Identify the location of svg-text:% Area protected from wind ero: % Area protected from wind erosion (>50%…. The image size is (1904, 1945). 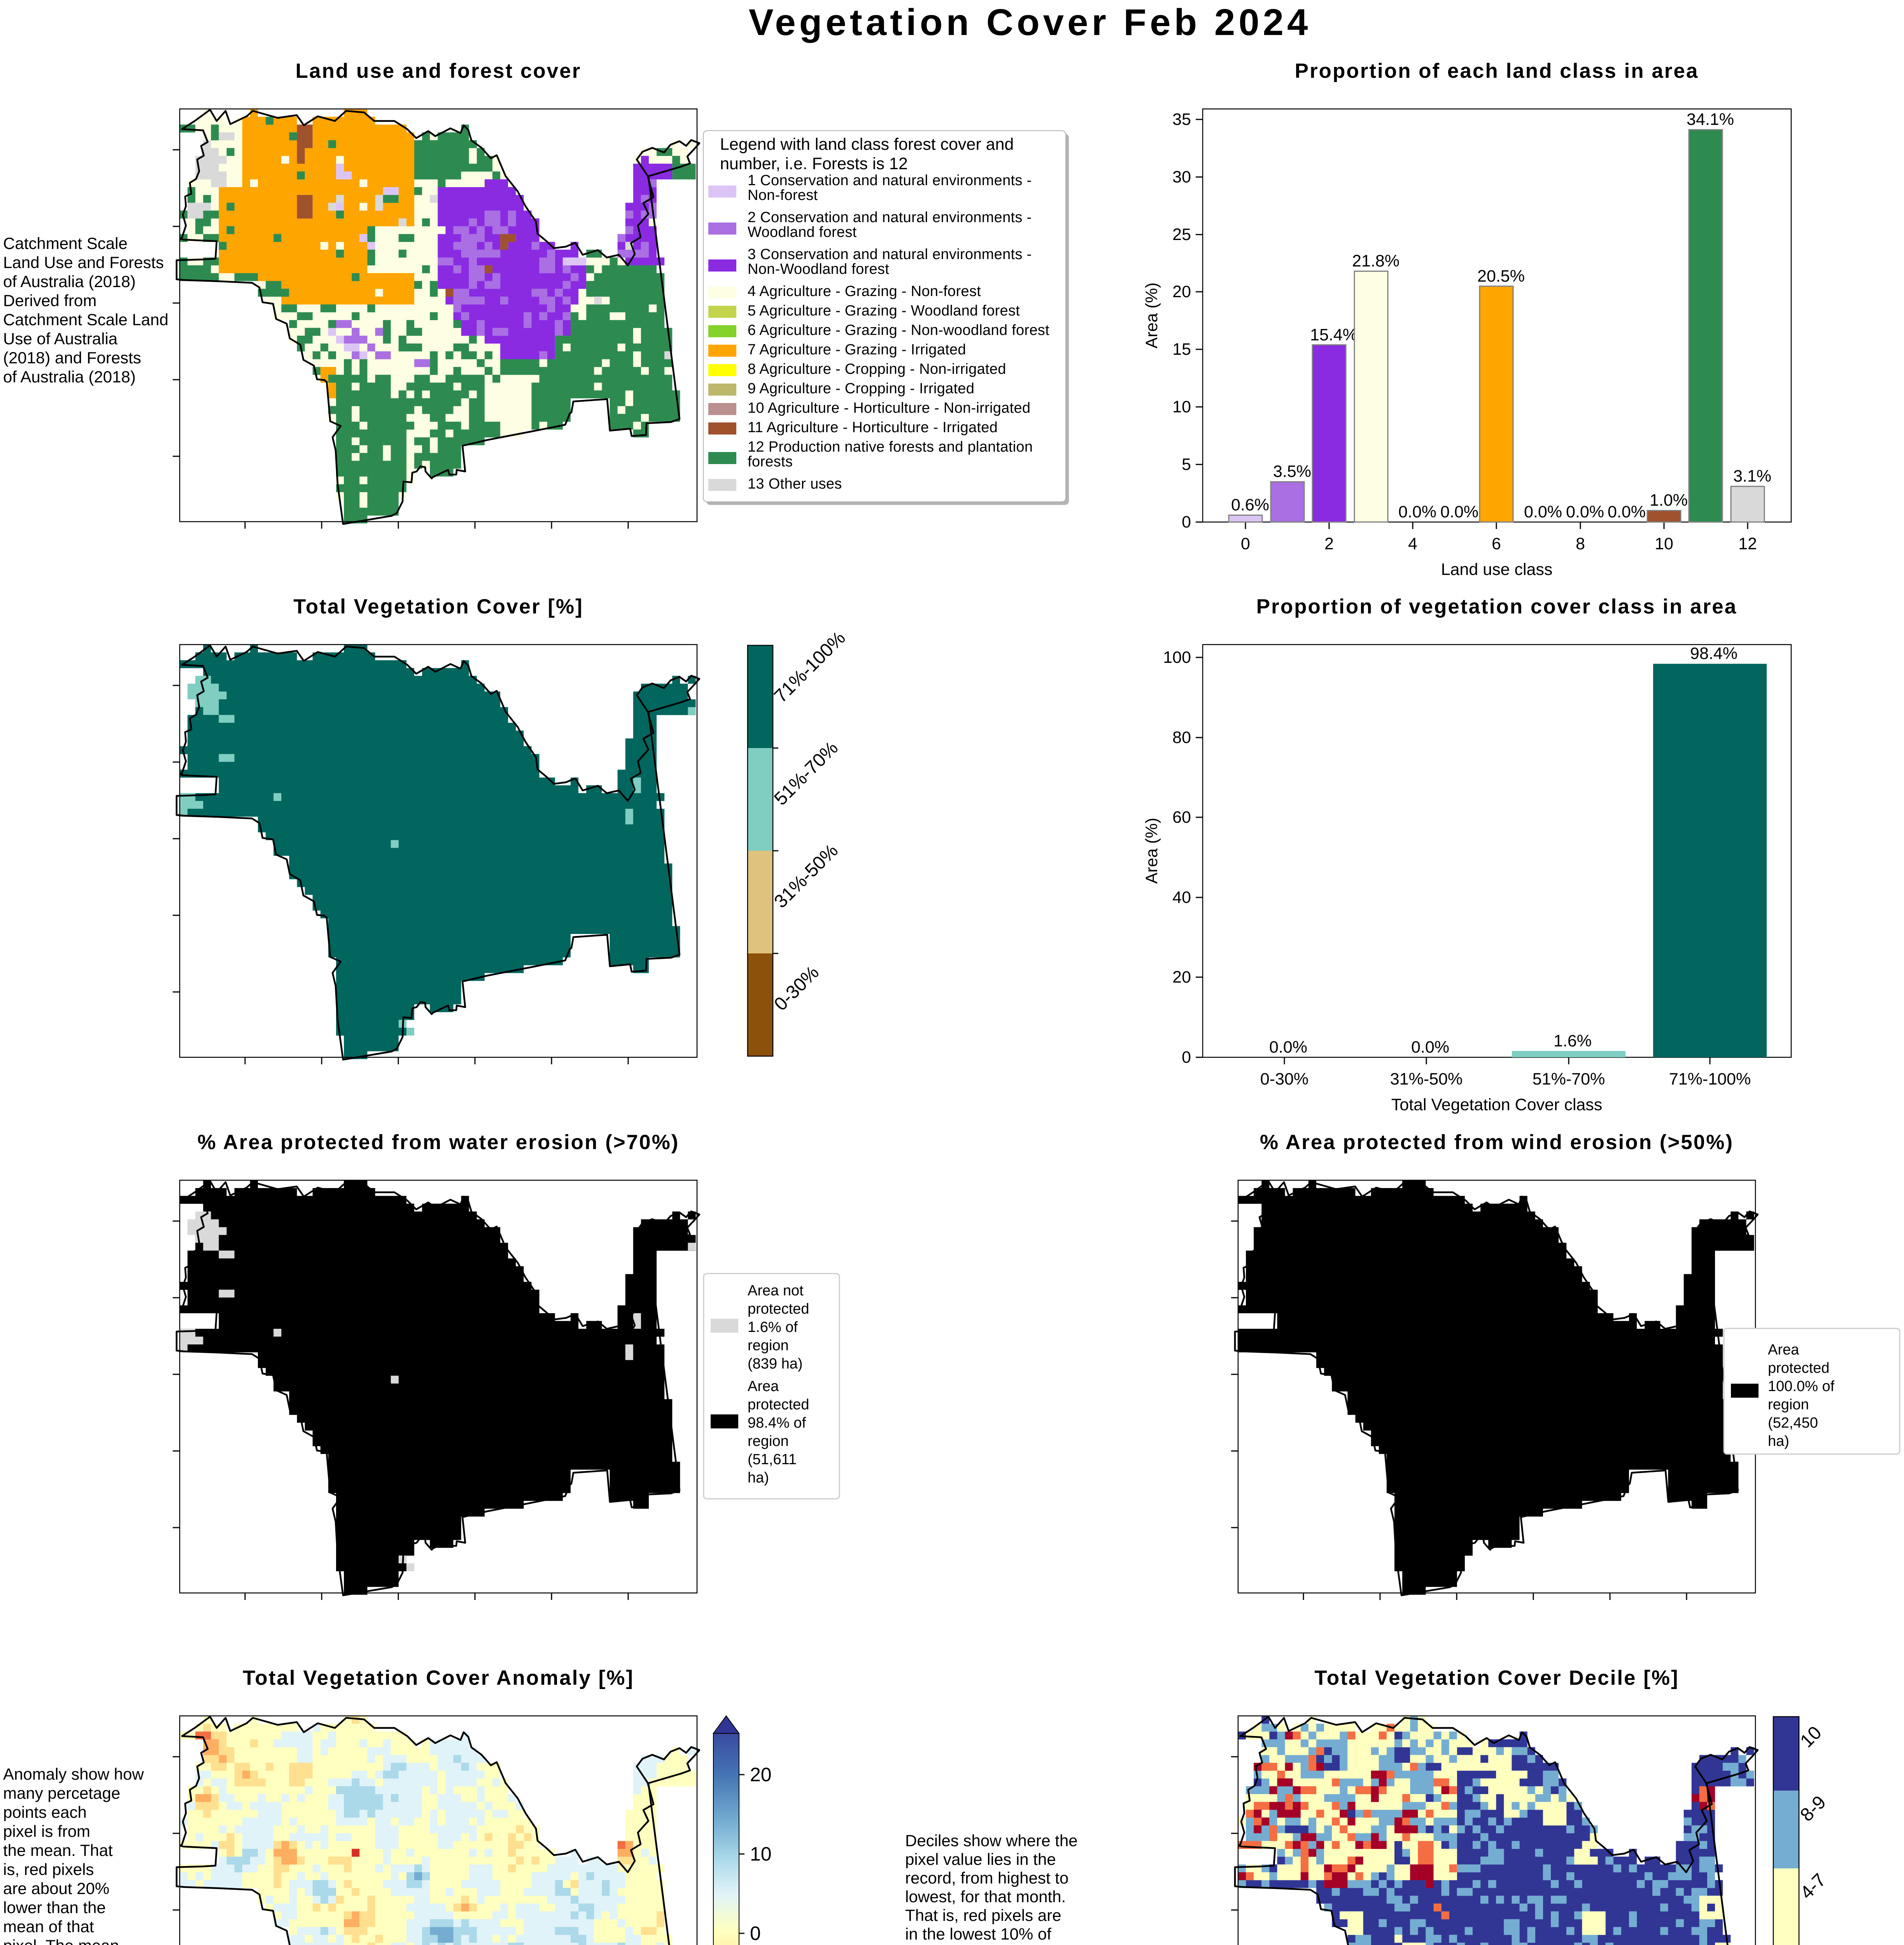
(1497, 1142).